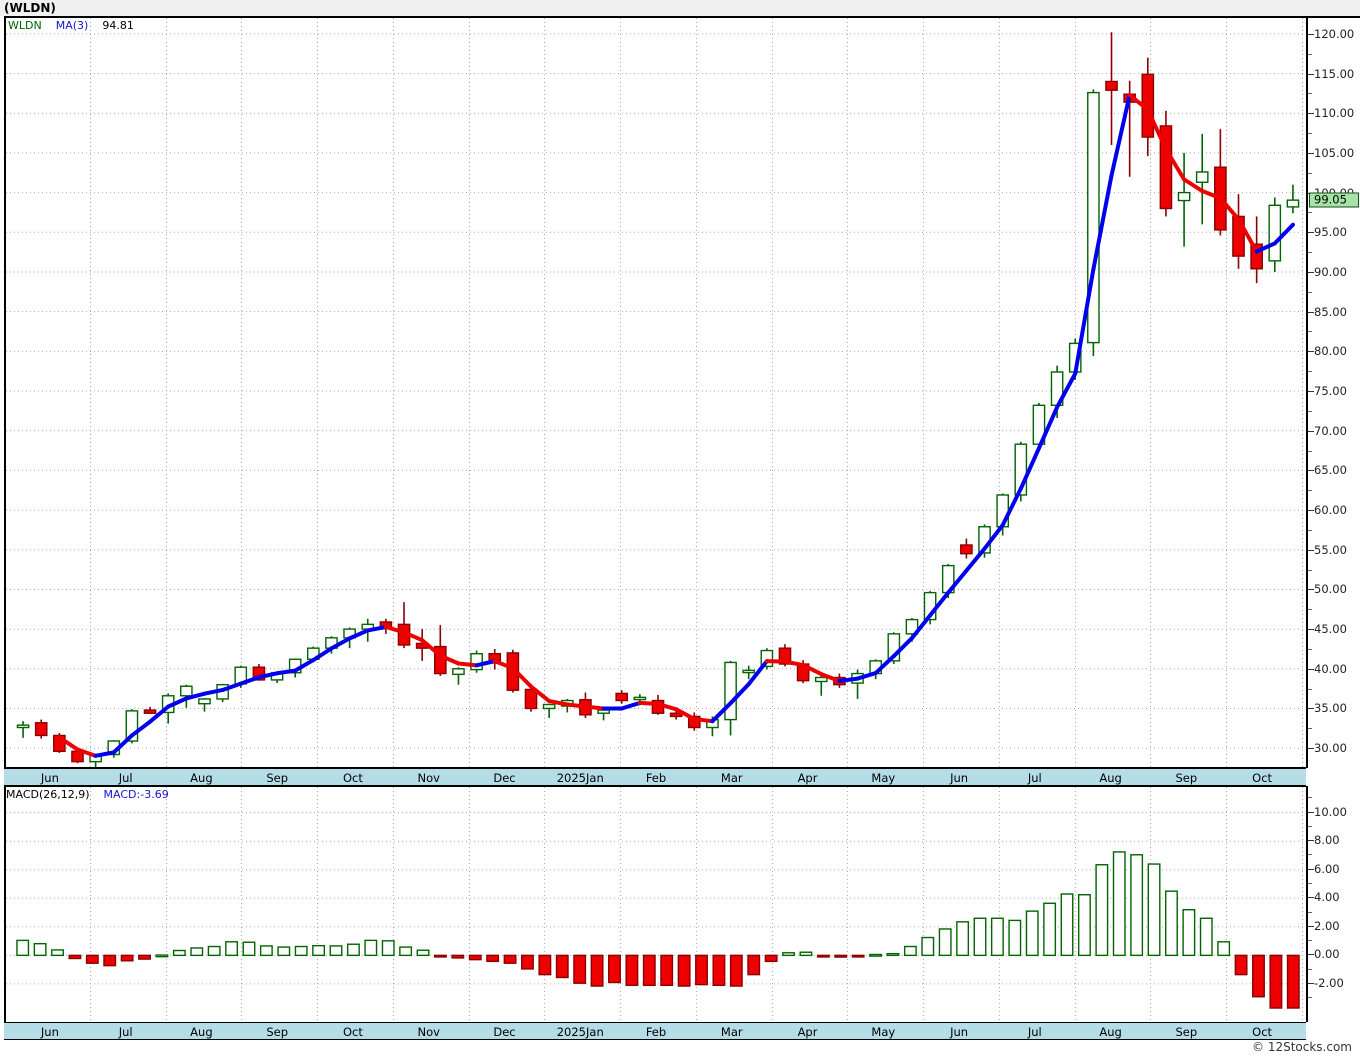 The width and height of the screenshot is (1360, 1056). I want to click on price-axis-tick: 35.00, so click(1330, 708).